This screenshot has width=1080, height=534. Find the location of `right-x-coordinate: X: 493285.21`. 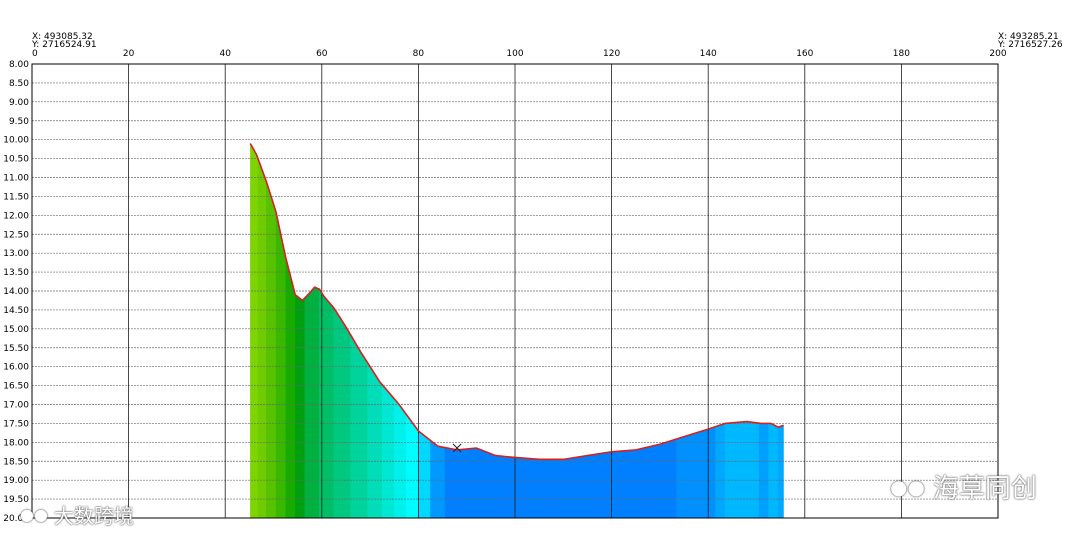

right-x-coordinate: X: 493285.21 is located at coordinates (1028, 37).